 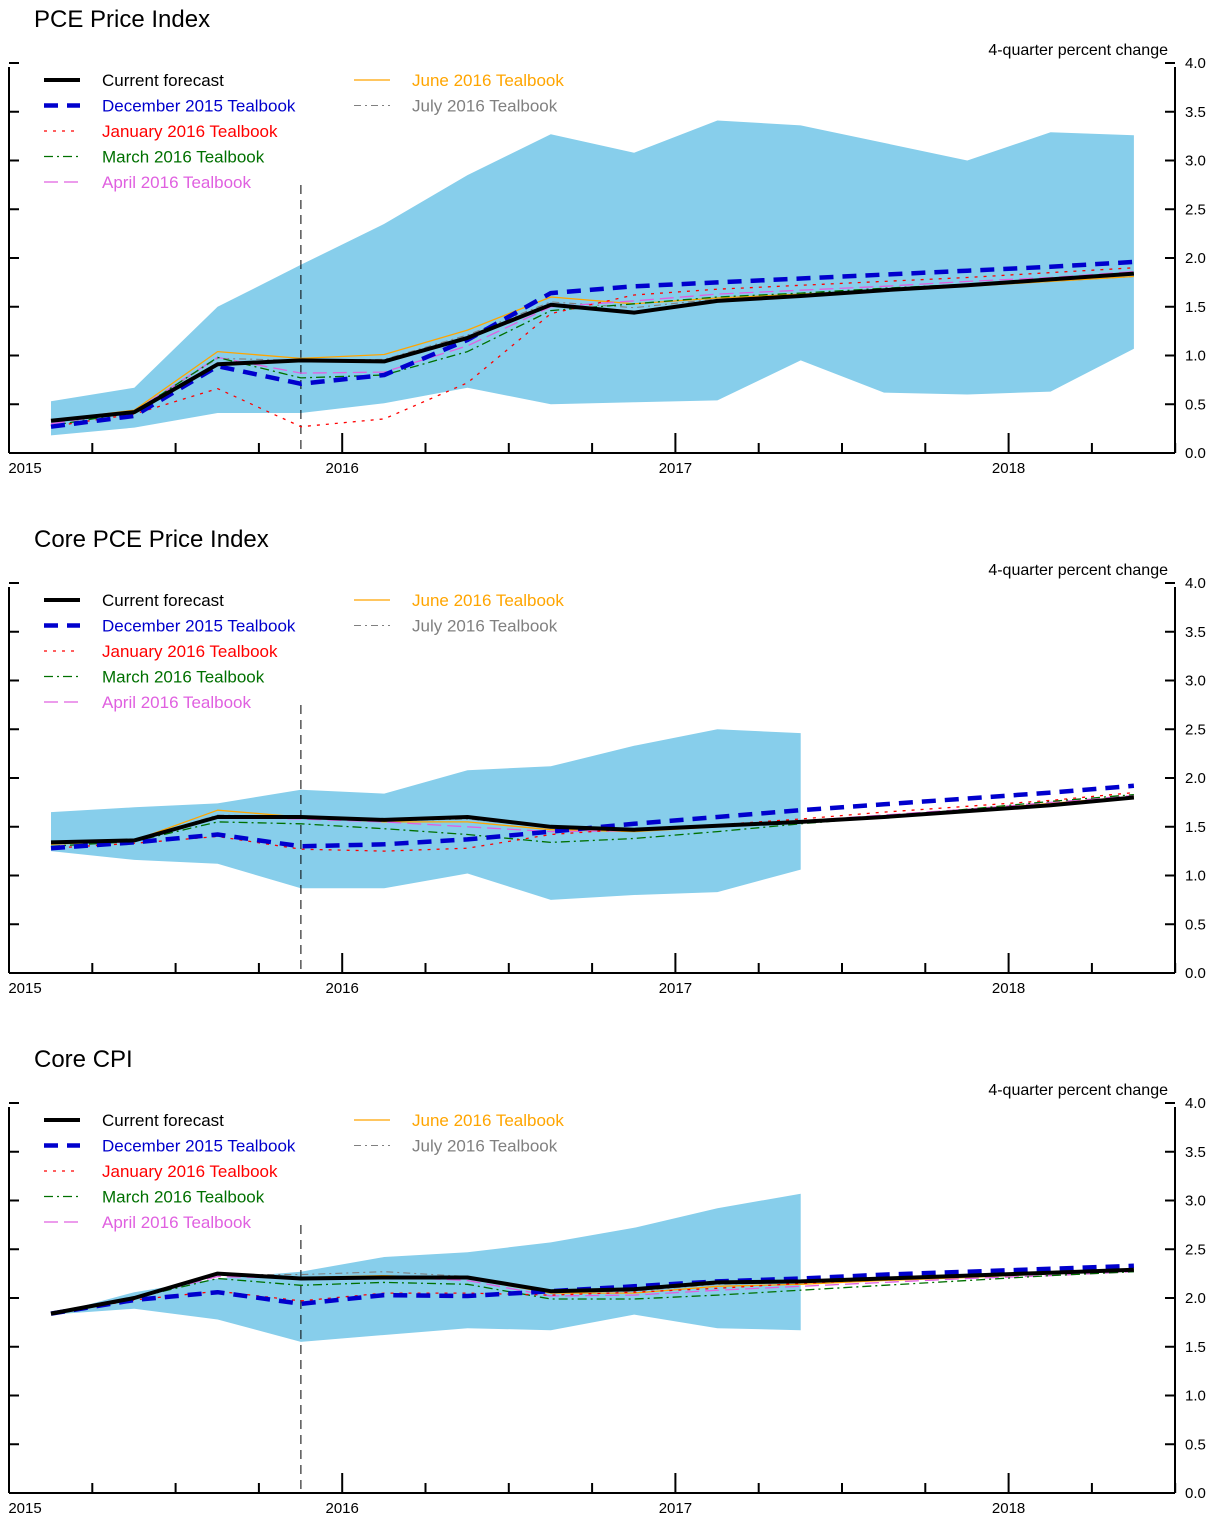 What do you see at coordinates (151, 539) in the screenshot?
I see `chart-title: Core PCE Price Index` at bounding box center [151, 539].